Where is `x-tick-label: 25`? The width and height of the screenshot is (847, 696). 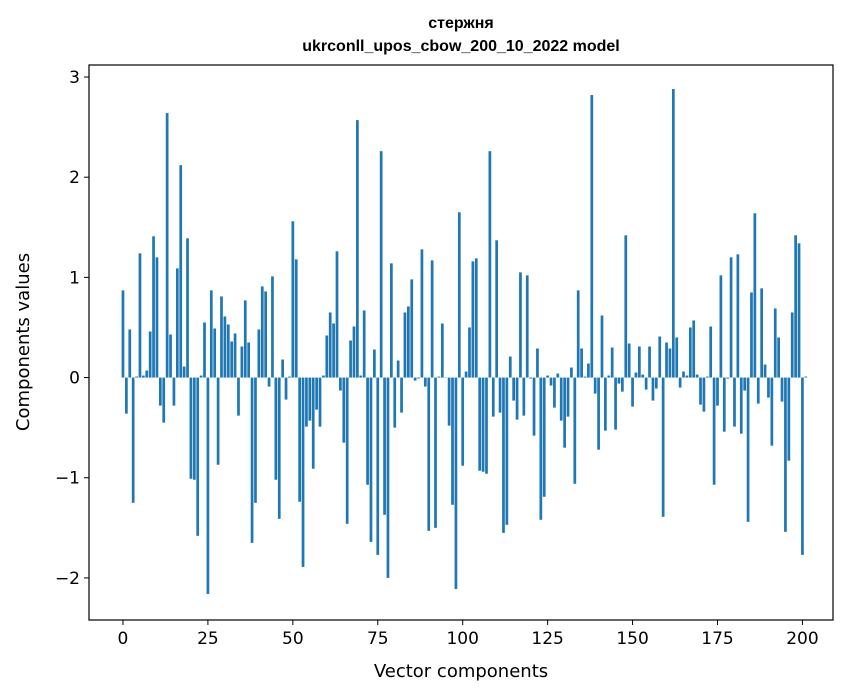 x-tick-label: 25 is located at coordinates (208, 639).